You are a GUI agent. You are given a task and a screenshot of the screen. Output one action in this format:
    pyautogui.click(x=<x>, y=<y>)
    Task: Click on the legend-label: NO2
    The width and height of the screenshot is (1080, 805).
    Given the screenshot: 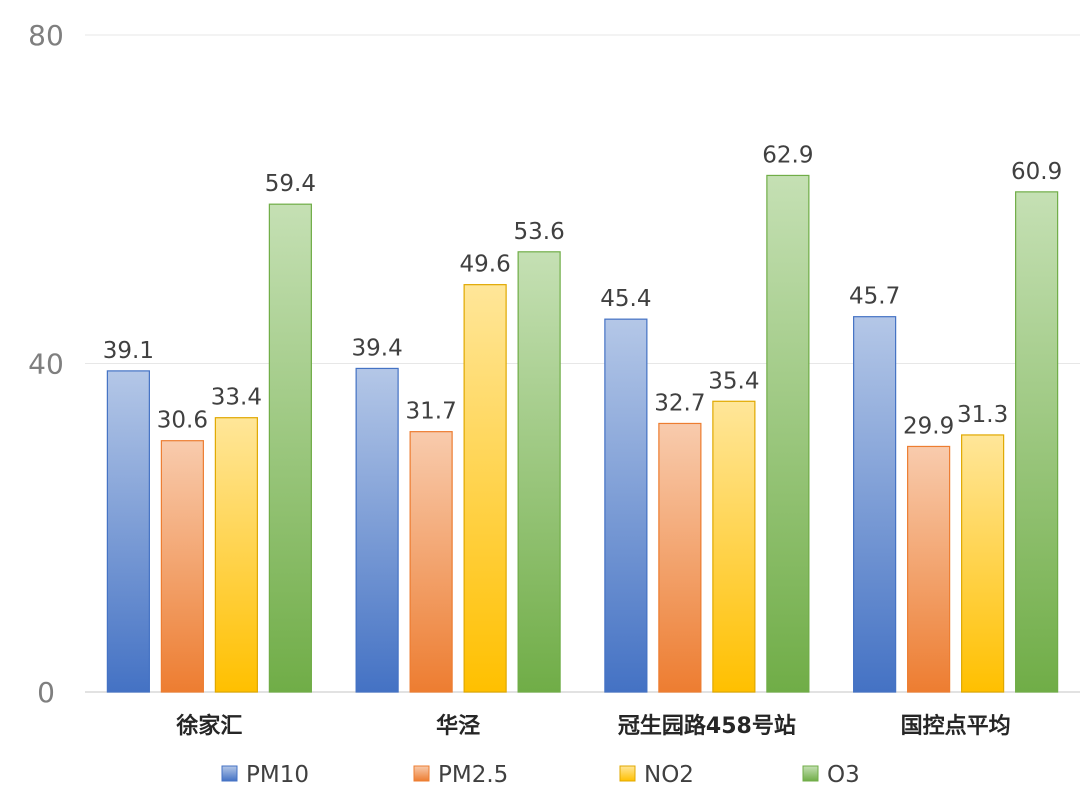 What is the action you would take?
    pyautogui.click(x=669, y=775)
    